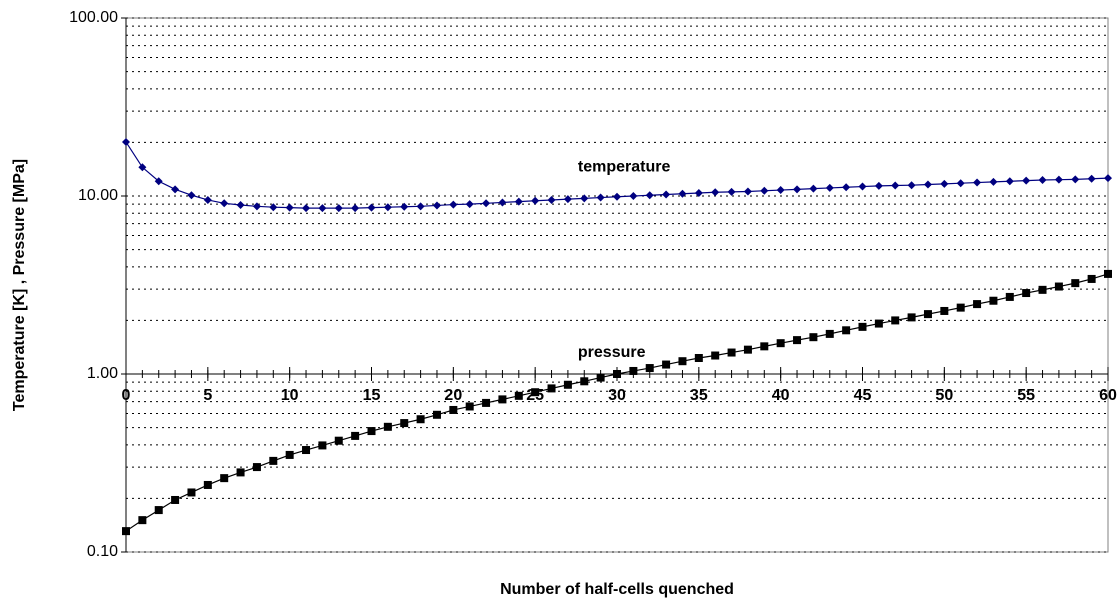 Image resolution: width=1120 pixels, height=604 pixels. I want to click on y-tick-label: 0.10, so click(102, 551).